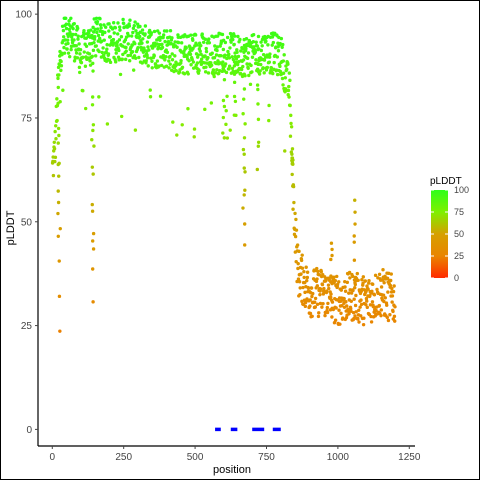 Image resolution: width=480 pixels, height=480 pixels. I want to click on legend: pLDDT 0 25 50 75 100, so click(449, 229).